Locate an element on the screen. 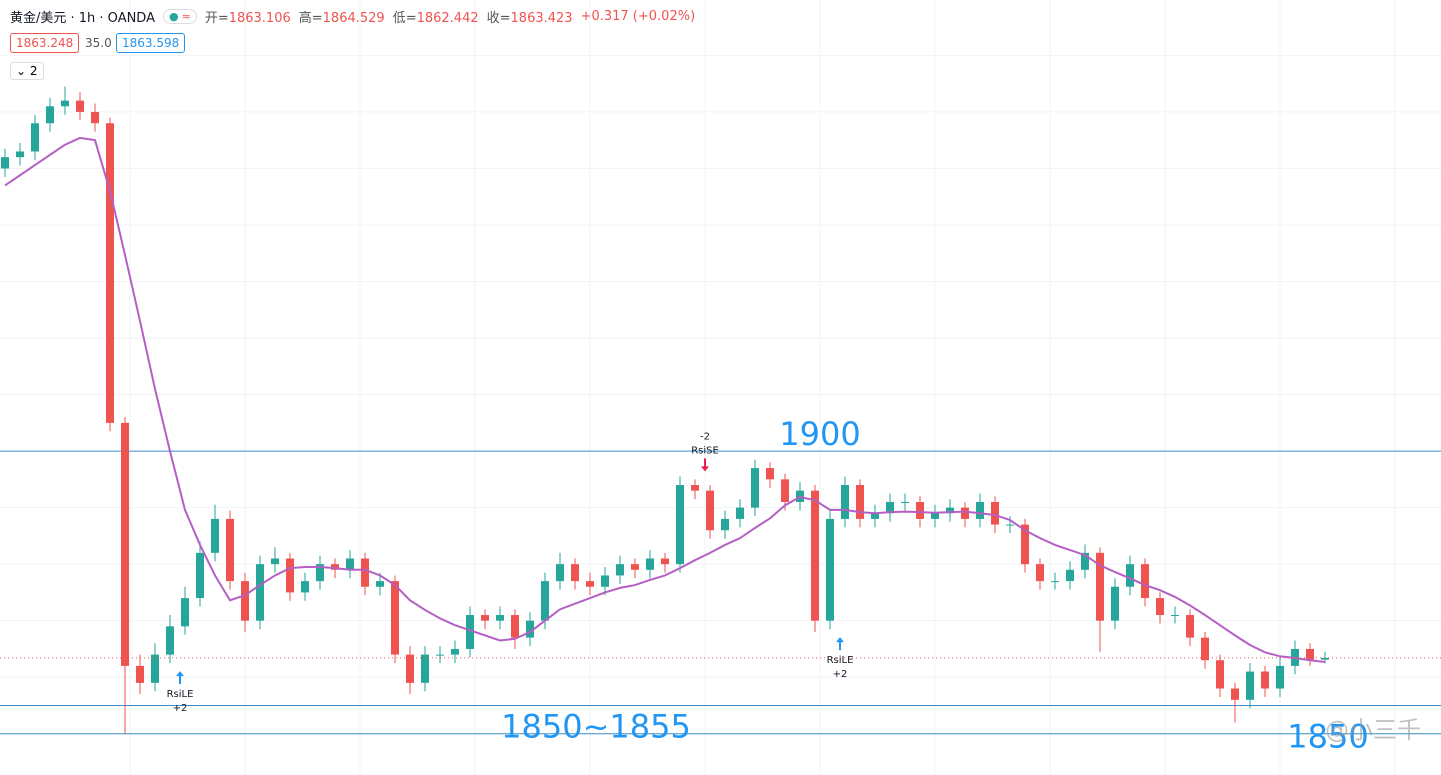 The height and width of the screenshot is (775, 1441). signal-qty: -2 is located at coordinates (705, 436).